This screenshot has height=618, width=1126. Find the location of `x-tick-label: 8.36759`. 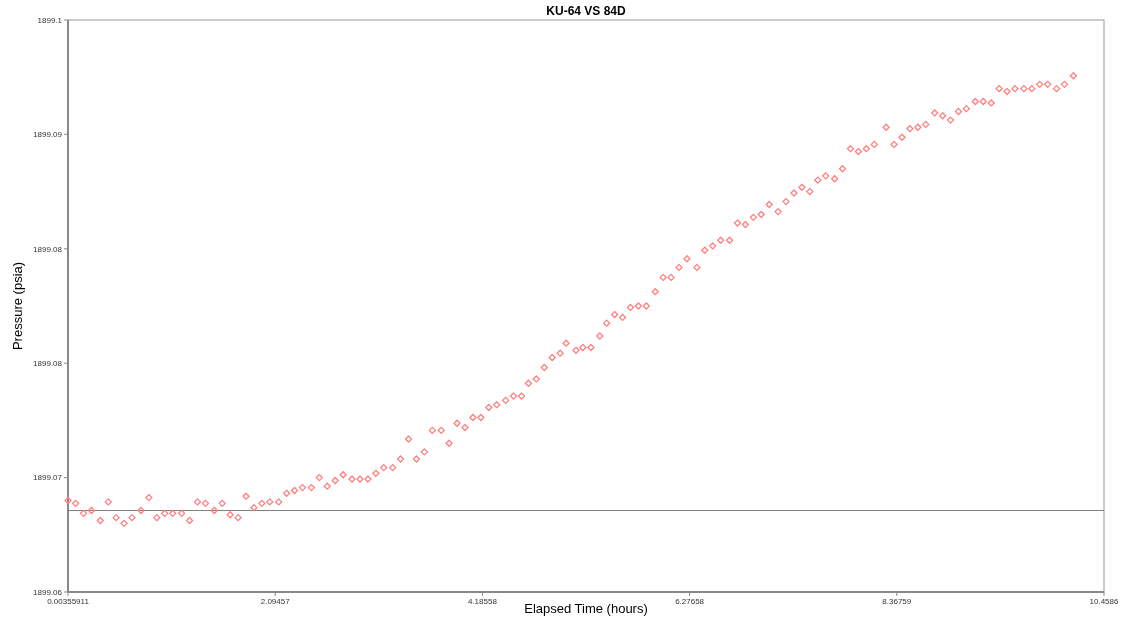

x-tick-label: 8.36759 is located at coordinates (897, 601).